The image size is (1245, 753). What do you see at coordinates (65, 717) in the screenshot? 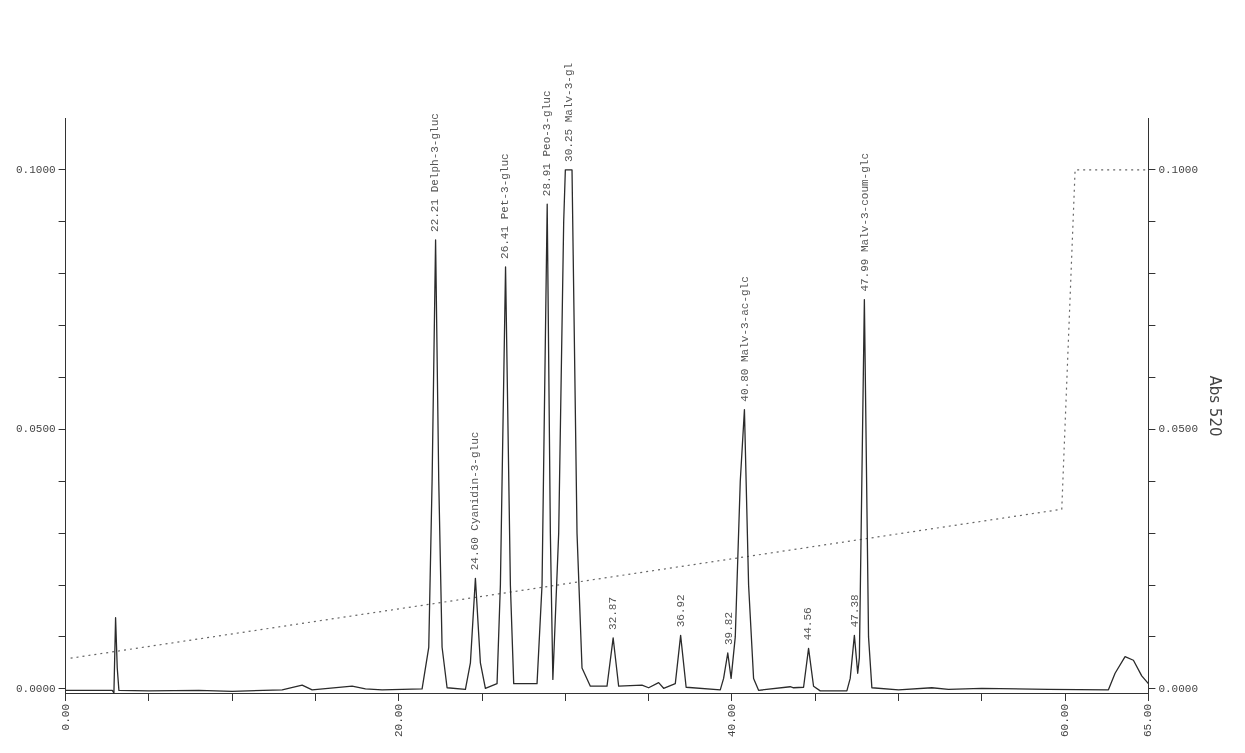
I see `x-tick-label: 0.00` at bounding box center [65, 717].